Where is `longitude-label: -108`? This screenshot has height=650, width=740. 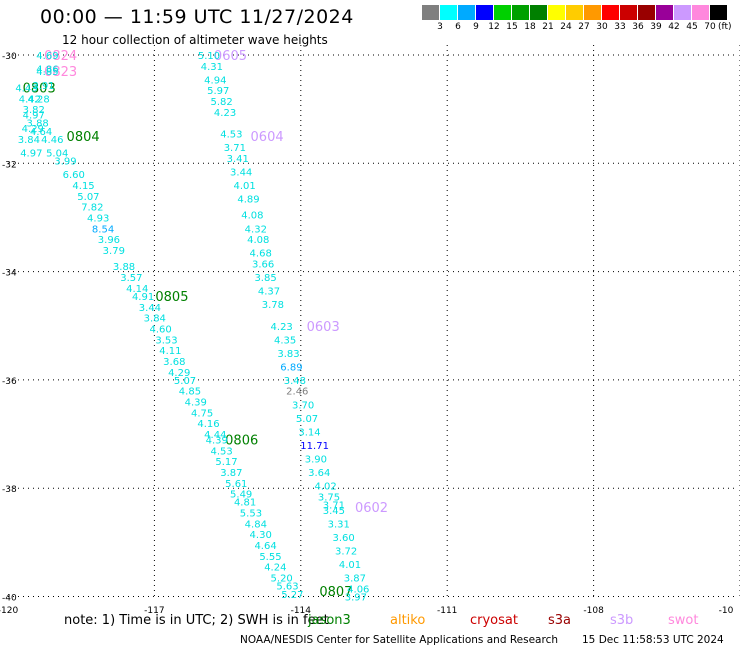 longitude-label: -108 is located at coordinates (593, 611).